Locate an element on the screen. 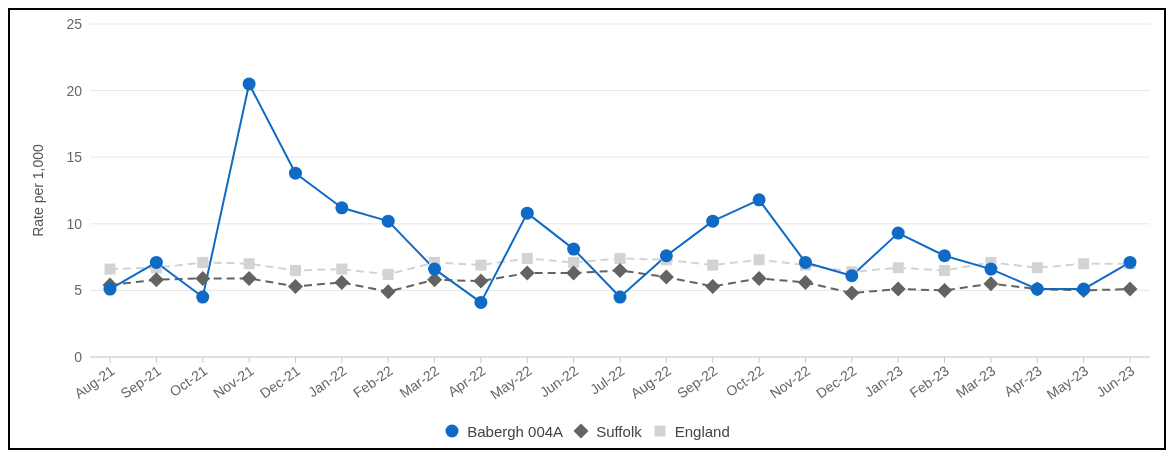  legend-label: Suffolk is located at coordinates (618, 431).